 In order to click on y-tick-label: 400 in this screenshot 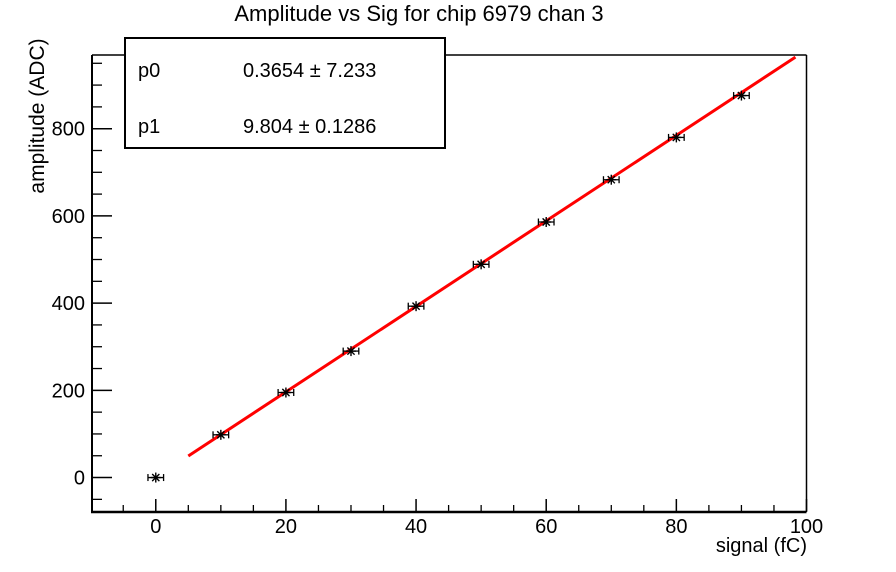, I will do `click(68, 304)`.